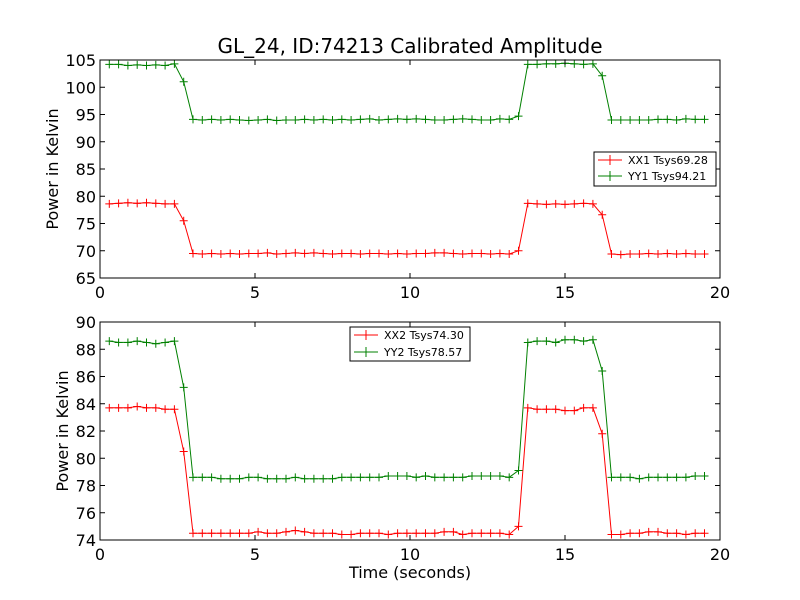 This screenshot has width=800, height=600. Describe the element at coordinates (409, 572) in the screenshot. I see `x-axis-label: Time (seconds)` at that location.